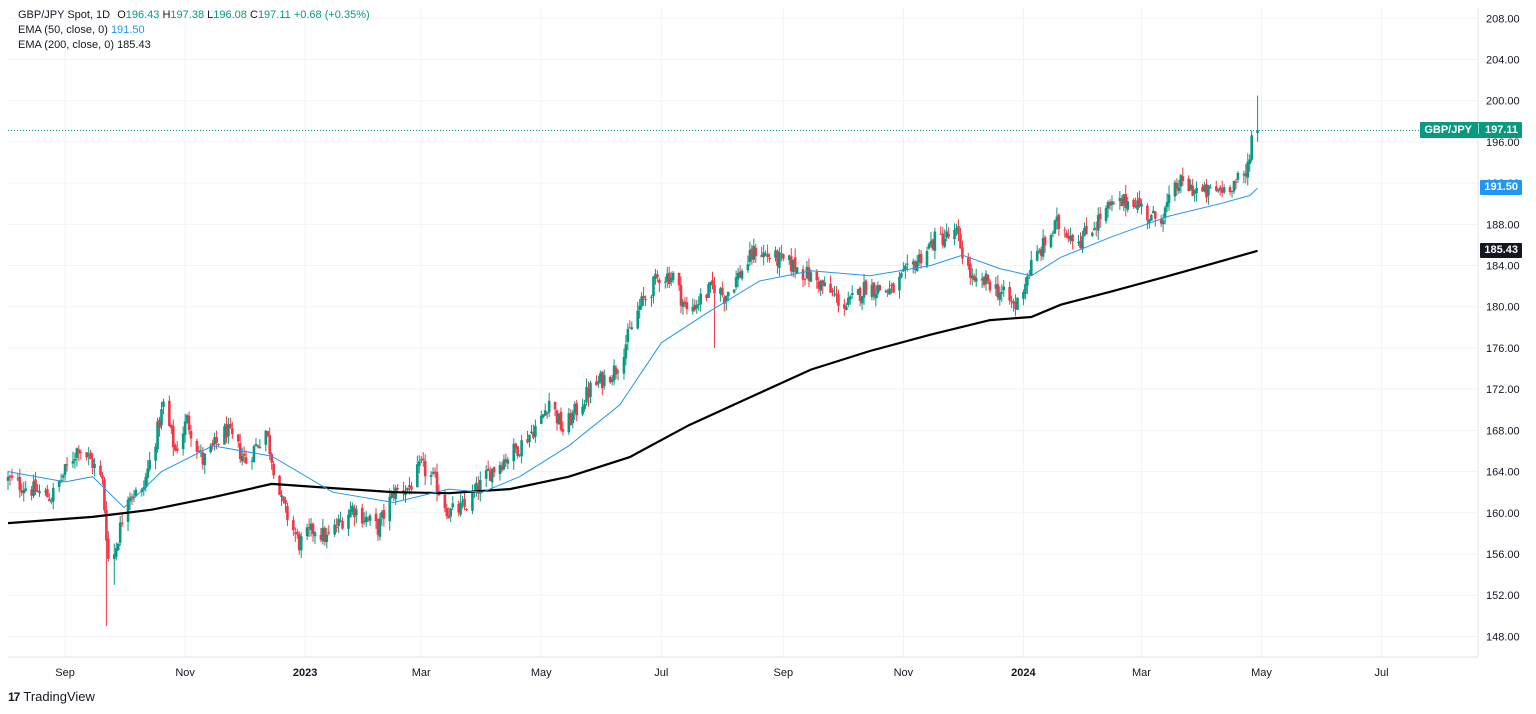 The width and height of the screenshot is (1536, 714). What do you see at coordinates (1503, 308) in the screenshot?
I see `y-tick-label: 180.00` at bounding box center [1503, 308].